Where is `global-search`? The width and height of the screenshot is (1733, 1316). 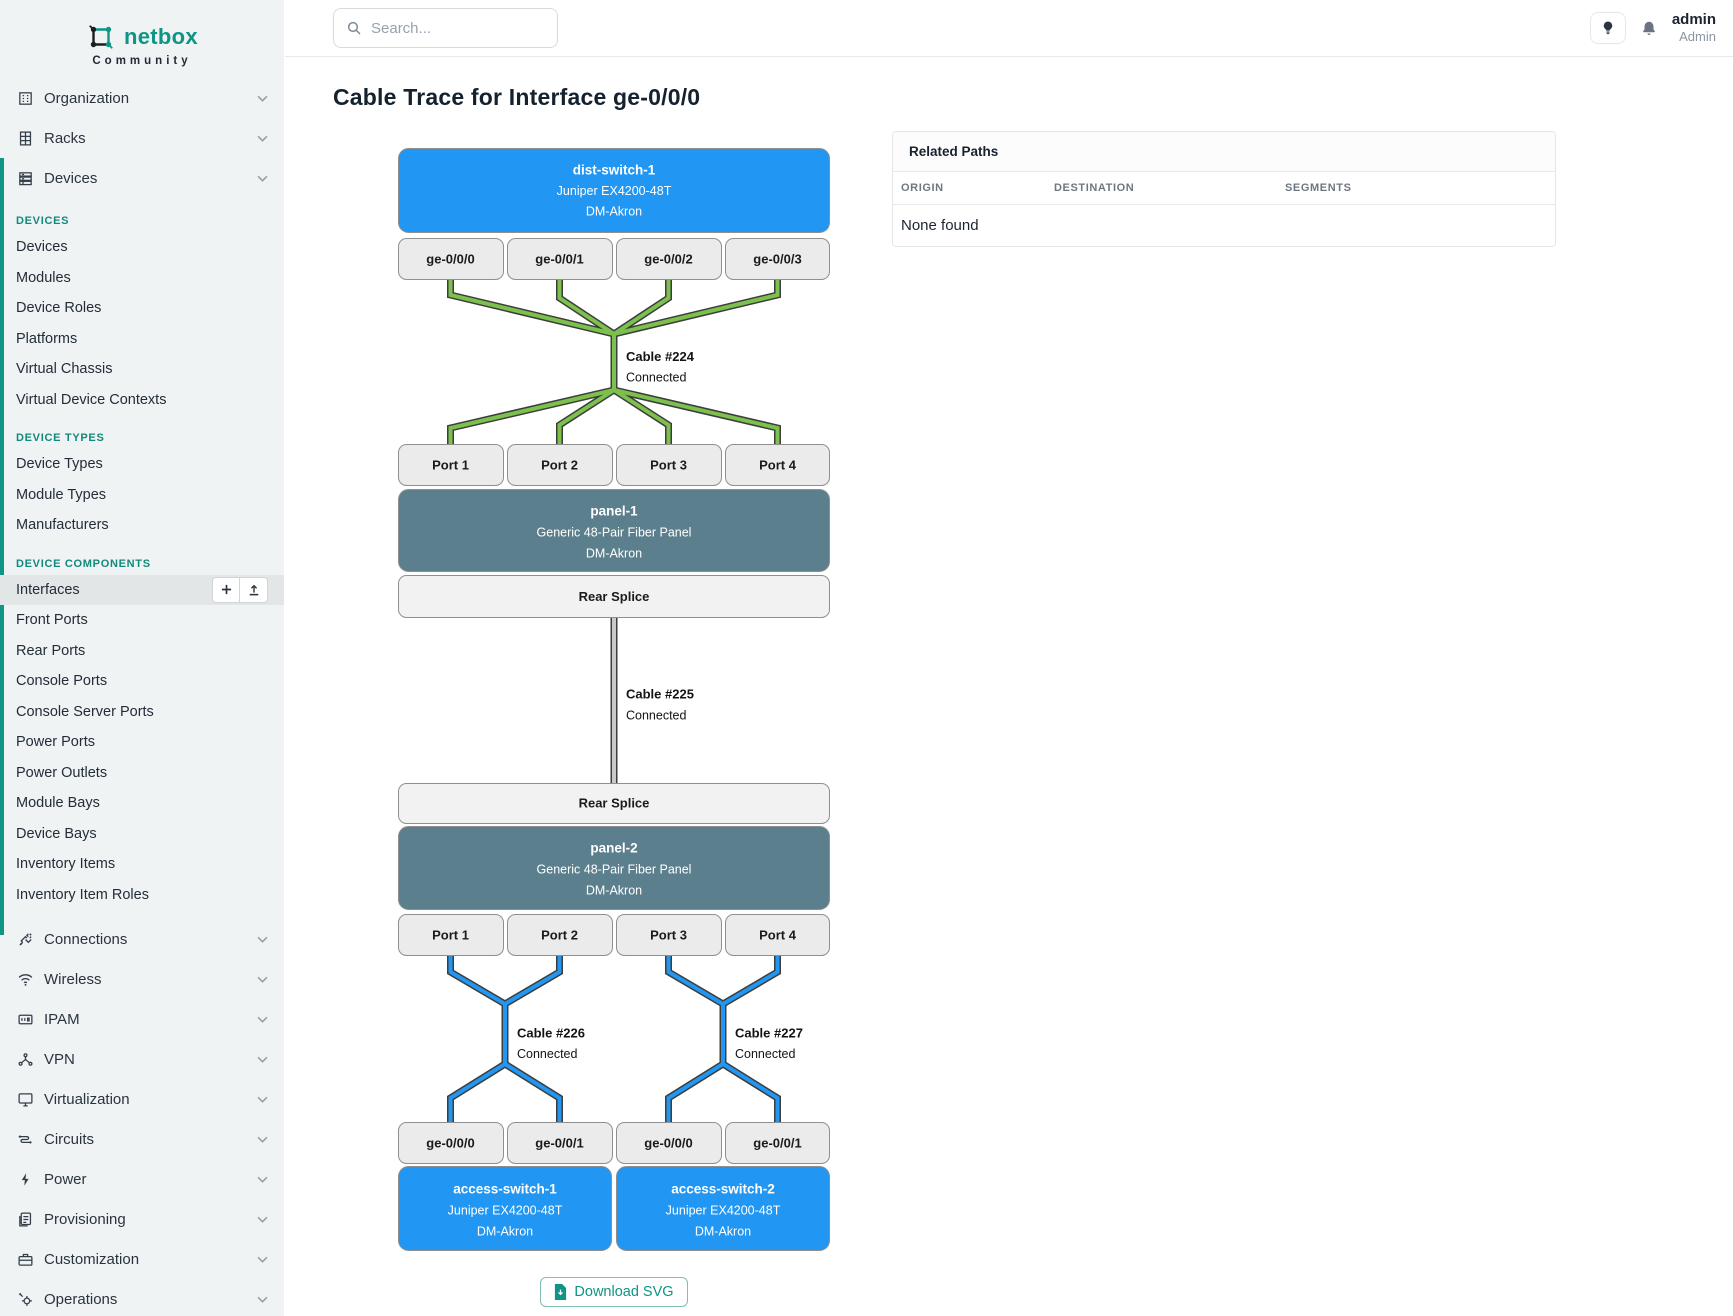
global-search is located at coordinates (445, 28).